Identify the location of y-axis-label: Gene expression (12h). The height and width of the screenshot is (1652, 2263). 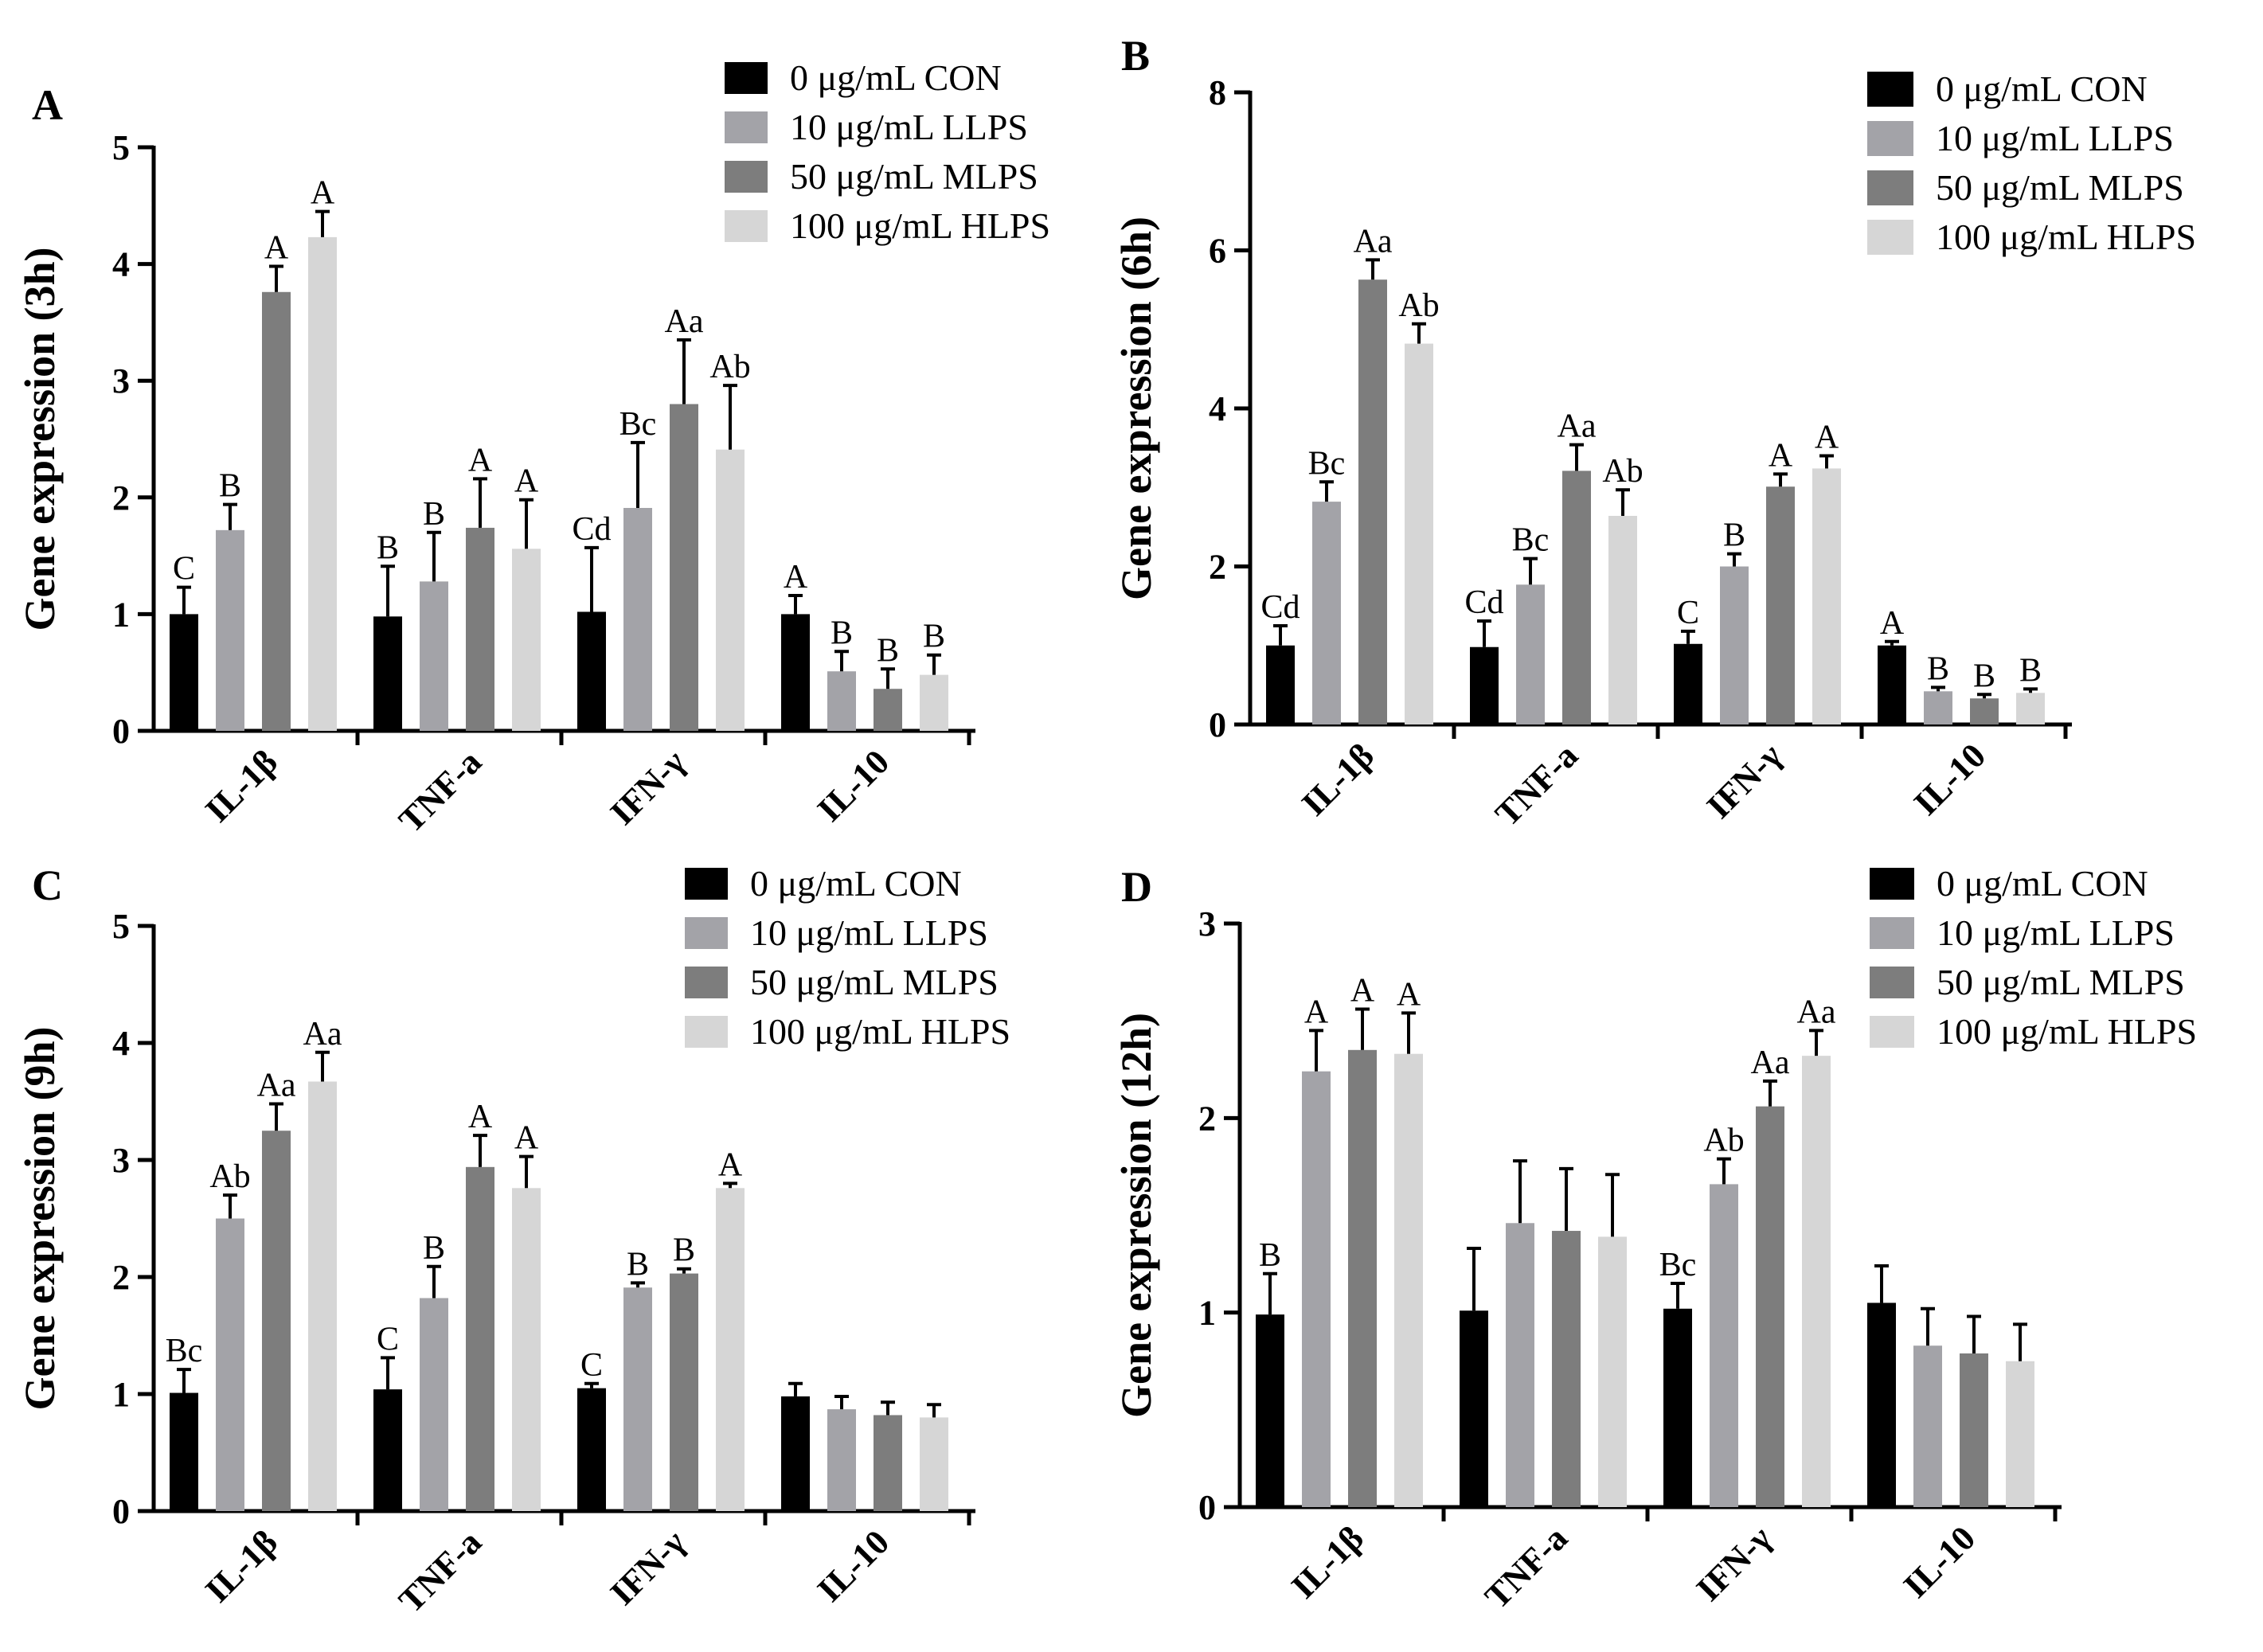
(1136, 1215).